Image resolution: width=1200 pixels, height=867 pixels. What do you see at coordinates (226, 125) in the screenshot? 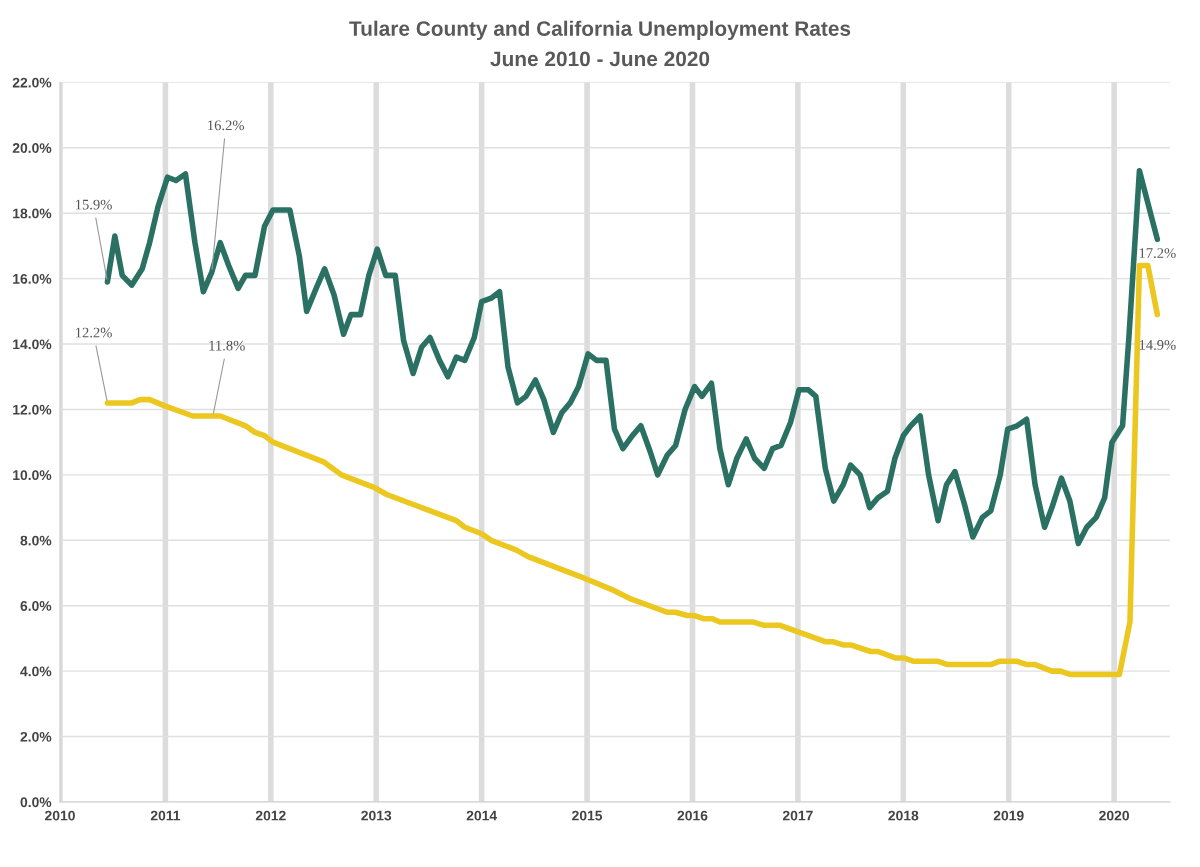
I see `annotation: 16.2%` at bounding box center [226, 125].